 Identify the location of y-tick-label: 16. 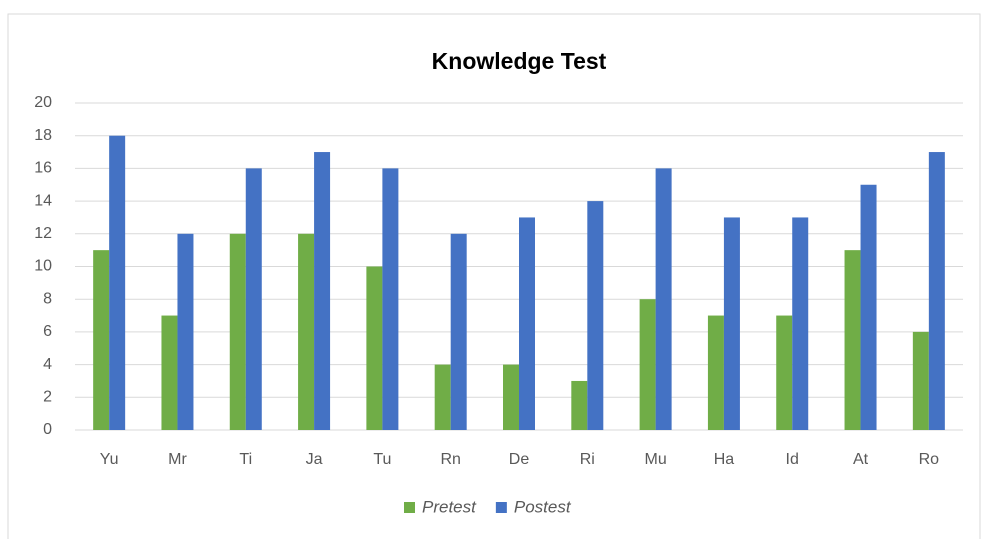
(43, 168).